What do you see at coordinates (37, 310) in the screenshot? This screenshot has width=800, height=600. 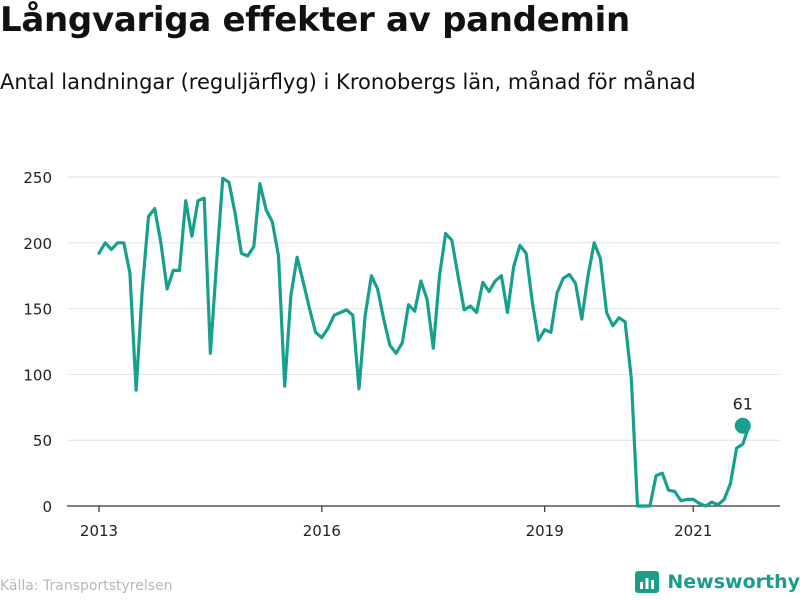 I see `y-tick-label: 150` at bounding box center [37, 310].